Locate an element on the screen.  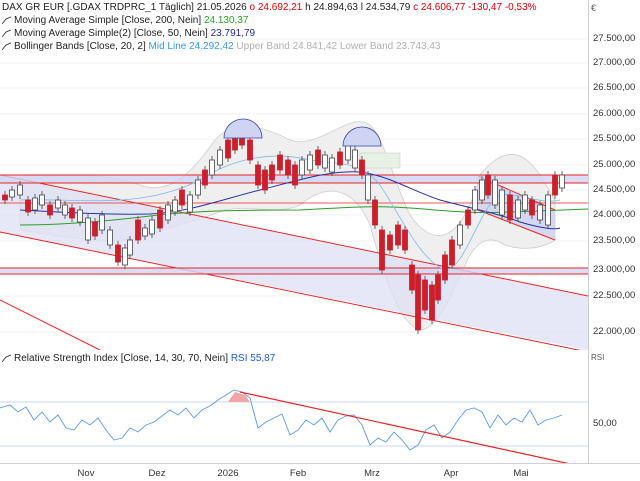
rounded-top-marker is located at coordinates (362, 136).